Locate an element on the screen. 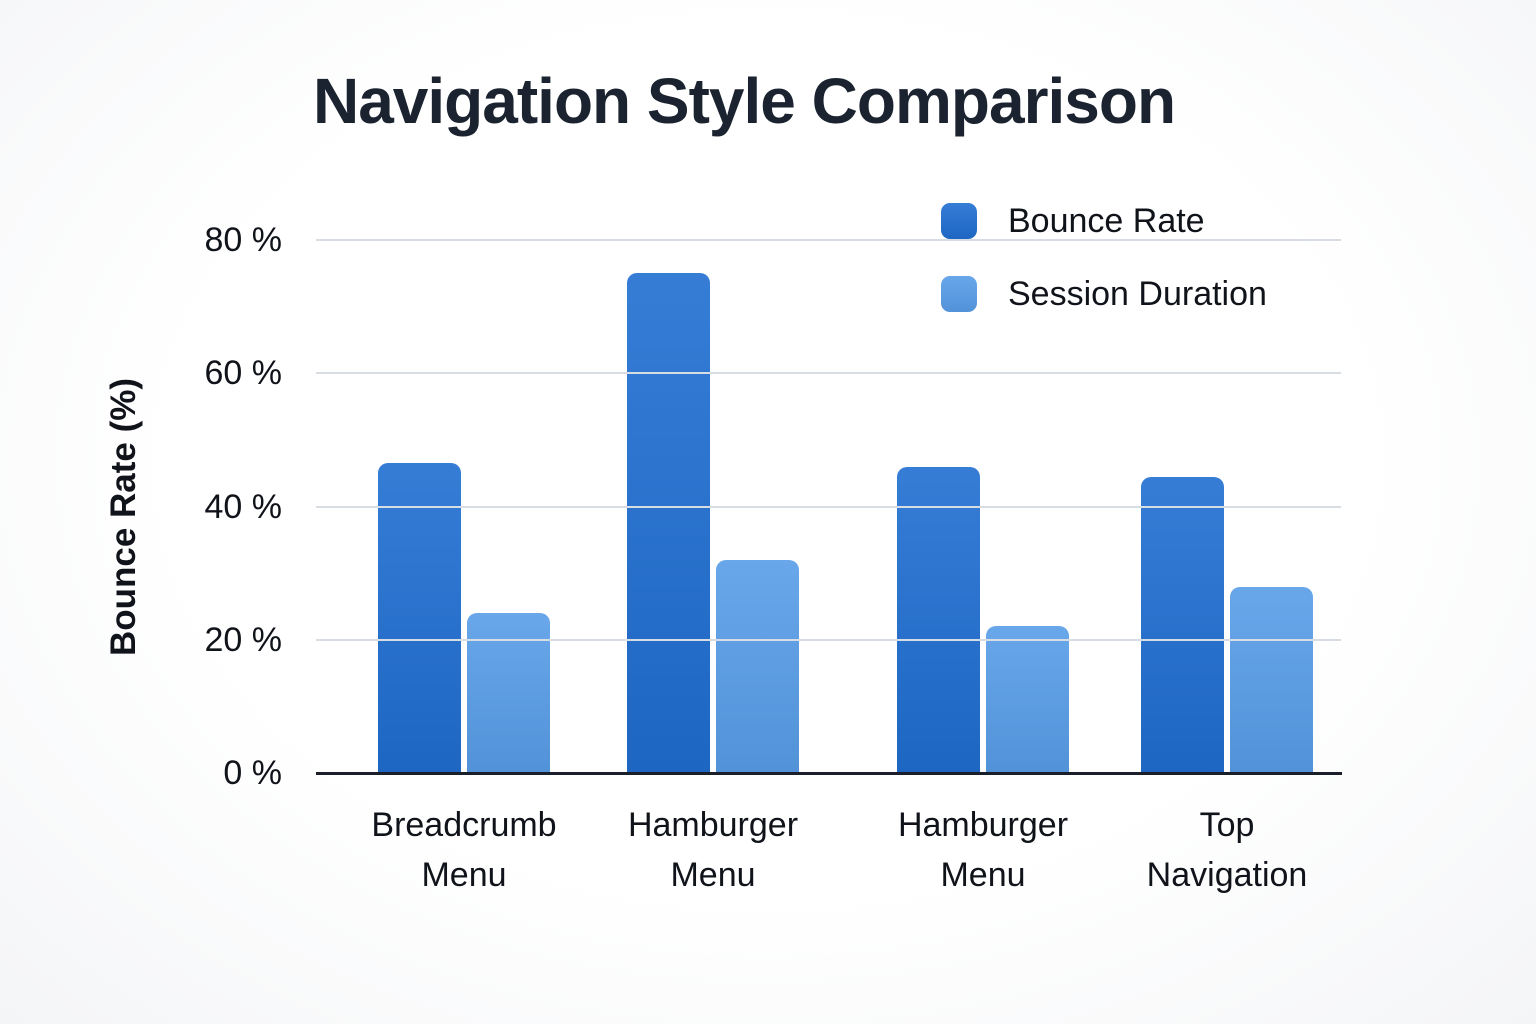 This screenshot has height=1024, width=1536. legend: Bounce Rate Session Duration is located at coordinates (1104, 257).